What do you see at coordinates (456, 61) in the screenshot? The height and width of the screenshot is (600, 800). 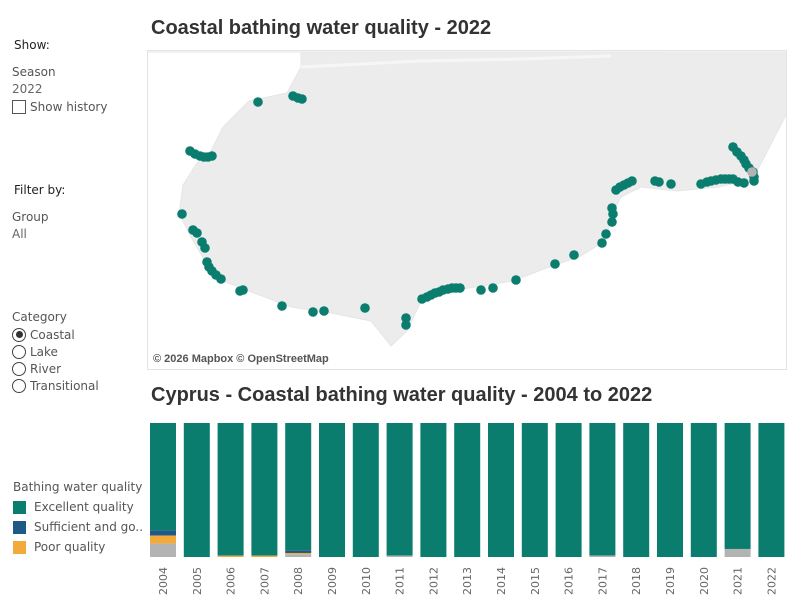 I see `coastline-highlight` at bounding box center [456, 61].